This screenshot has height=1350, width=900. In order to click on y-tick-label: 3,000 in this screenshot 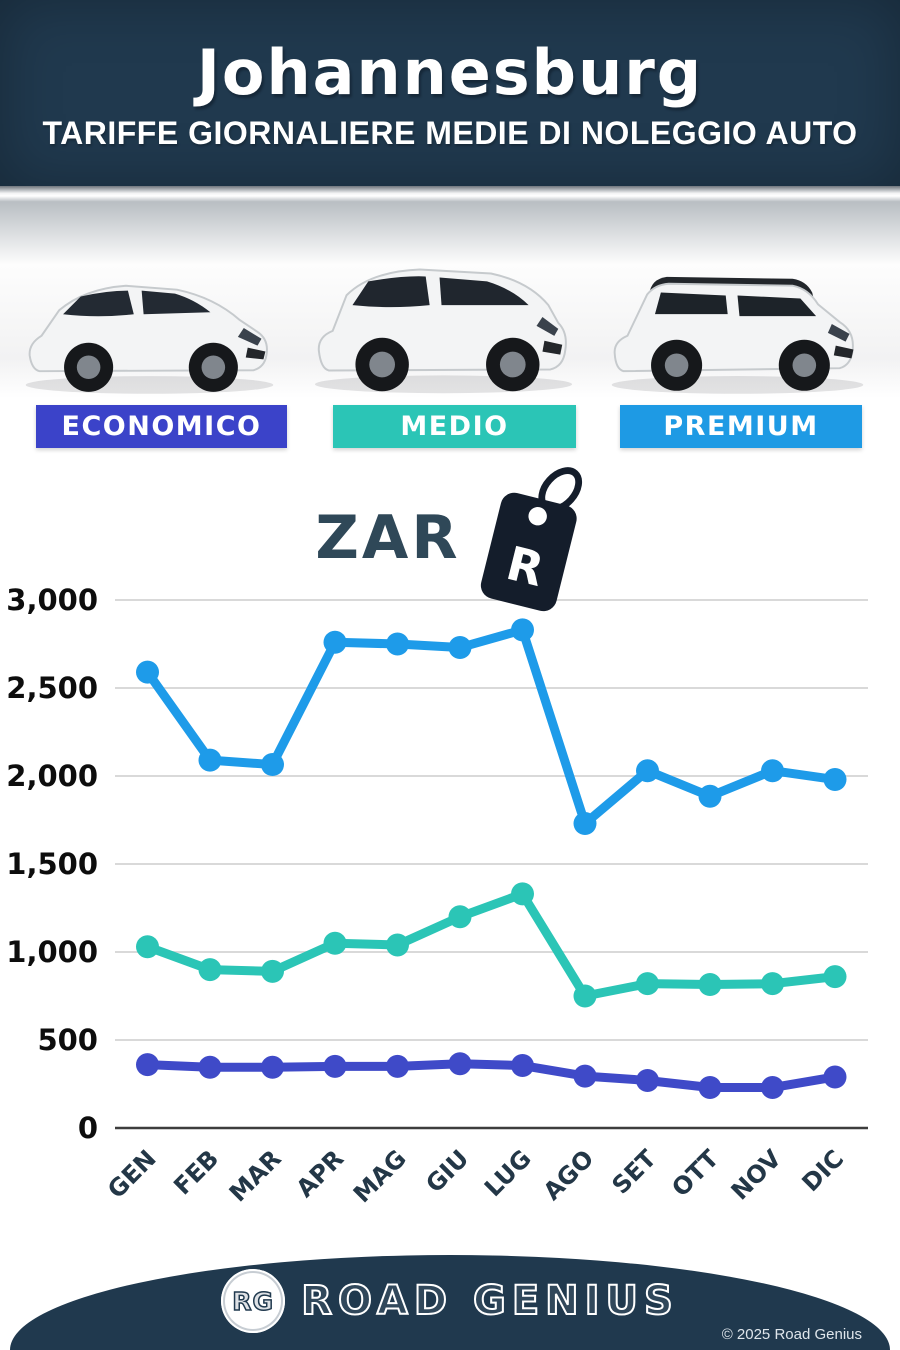, I will do `click(52, 600)`.